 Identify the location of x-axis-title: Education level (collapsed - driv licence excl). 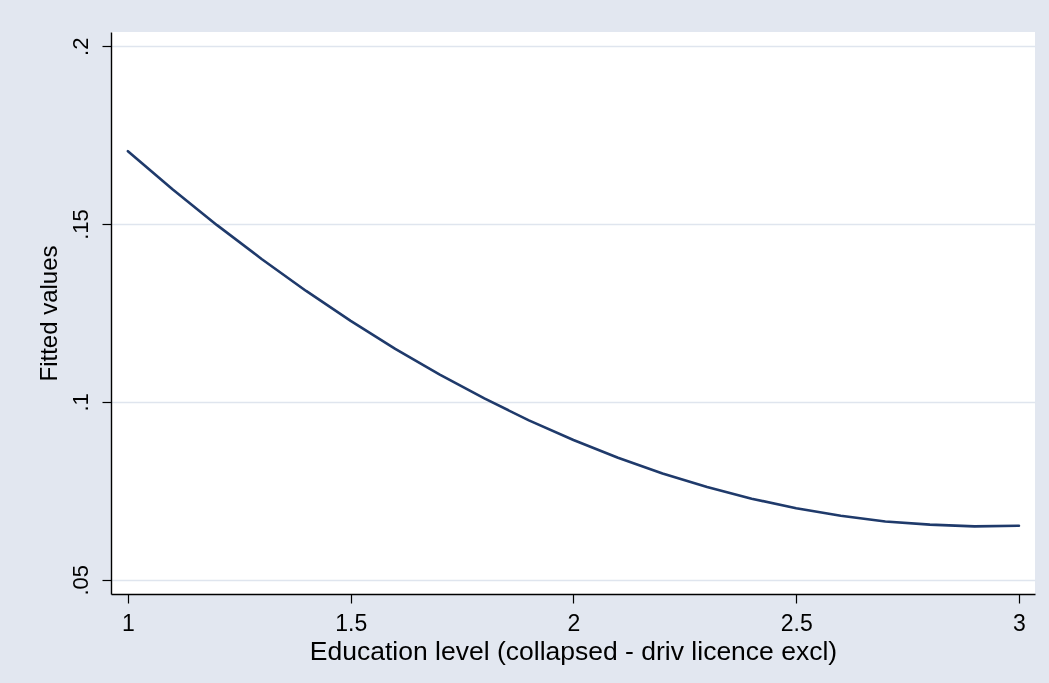
(573, 650).